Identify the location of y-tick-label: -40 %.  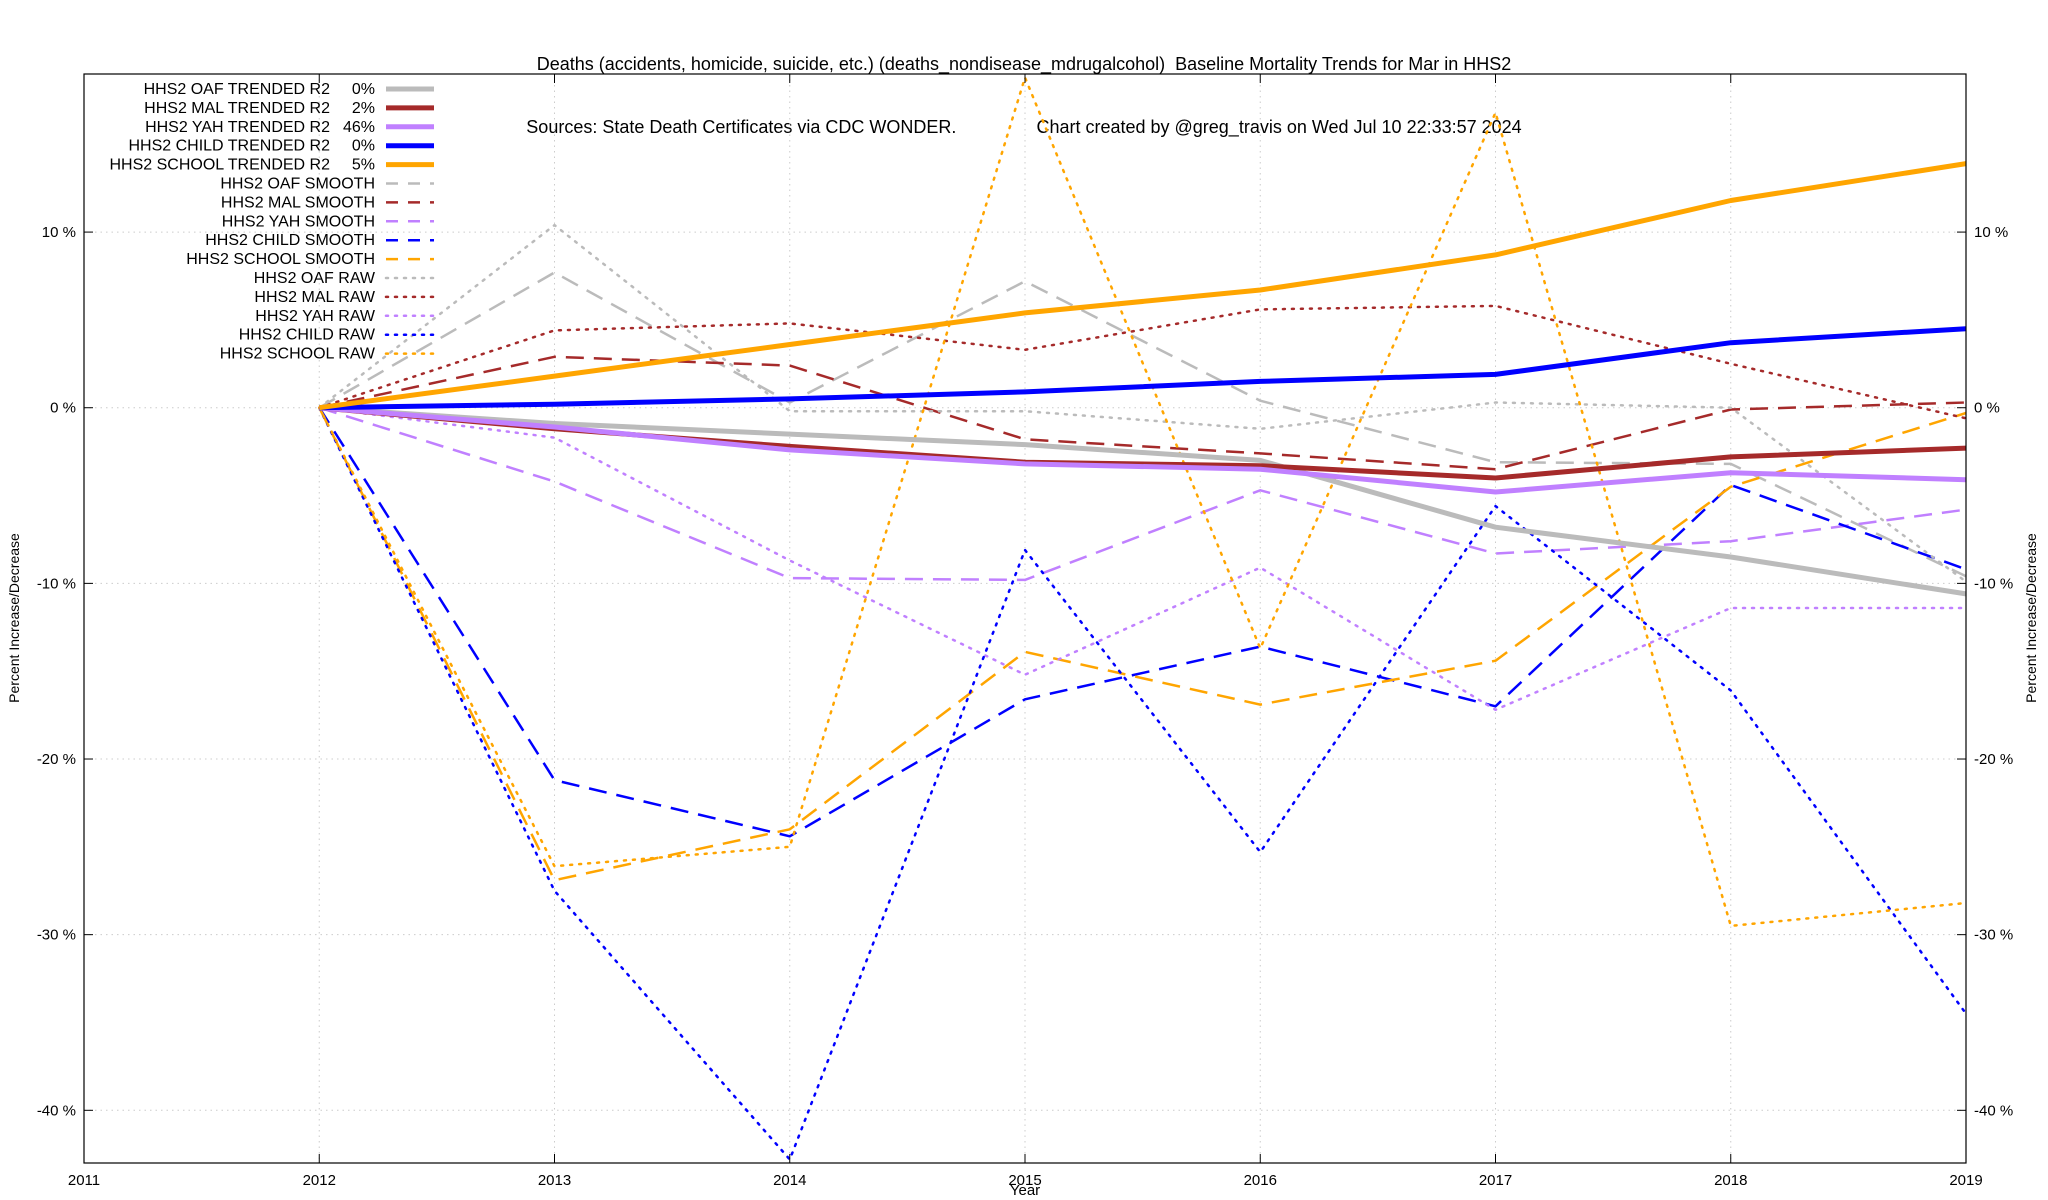
(56, 1110).